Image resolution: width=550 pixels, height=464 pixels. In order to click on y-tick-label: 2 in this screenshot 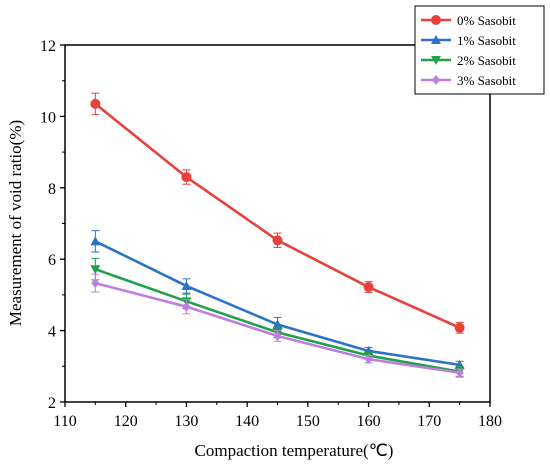, I will do `click(52, 403)`.